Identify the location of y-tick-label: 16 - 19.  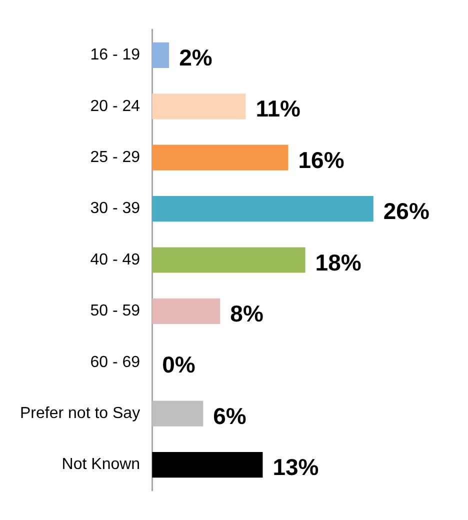
(115, 55).